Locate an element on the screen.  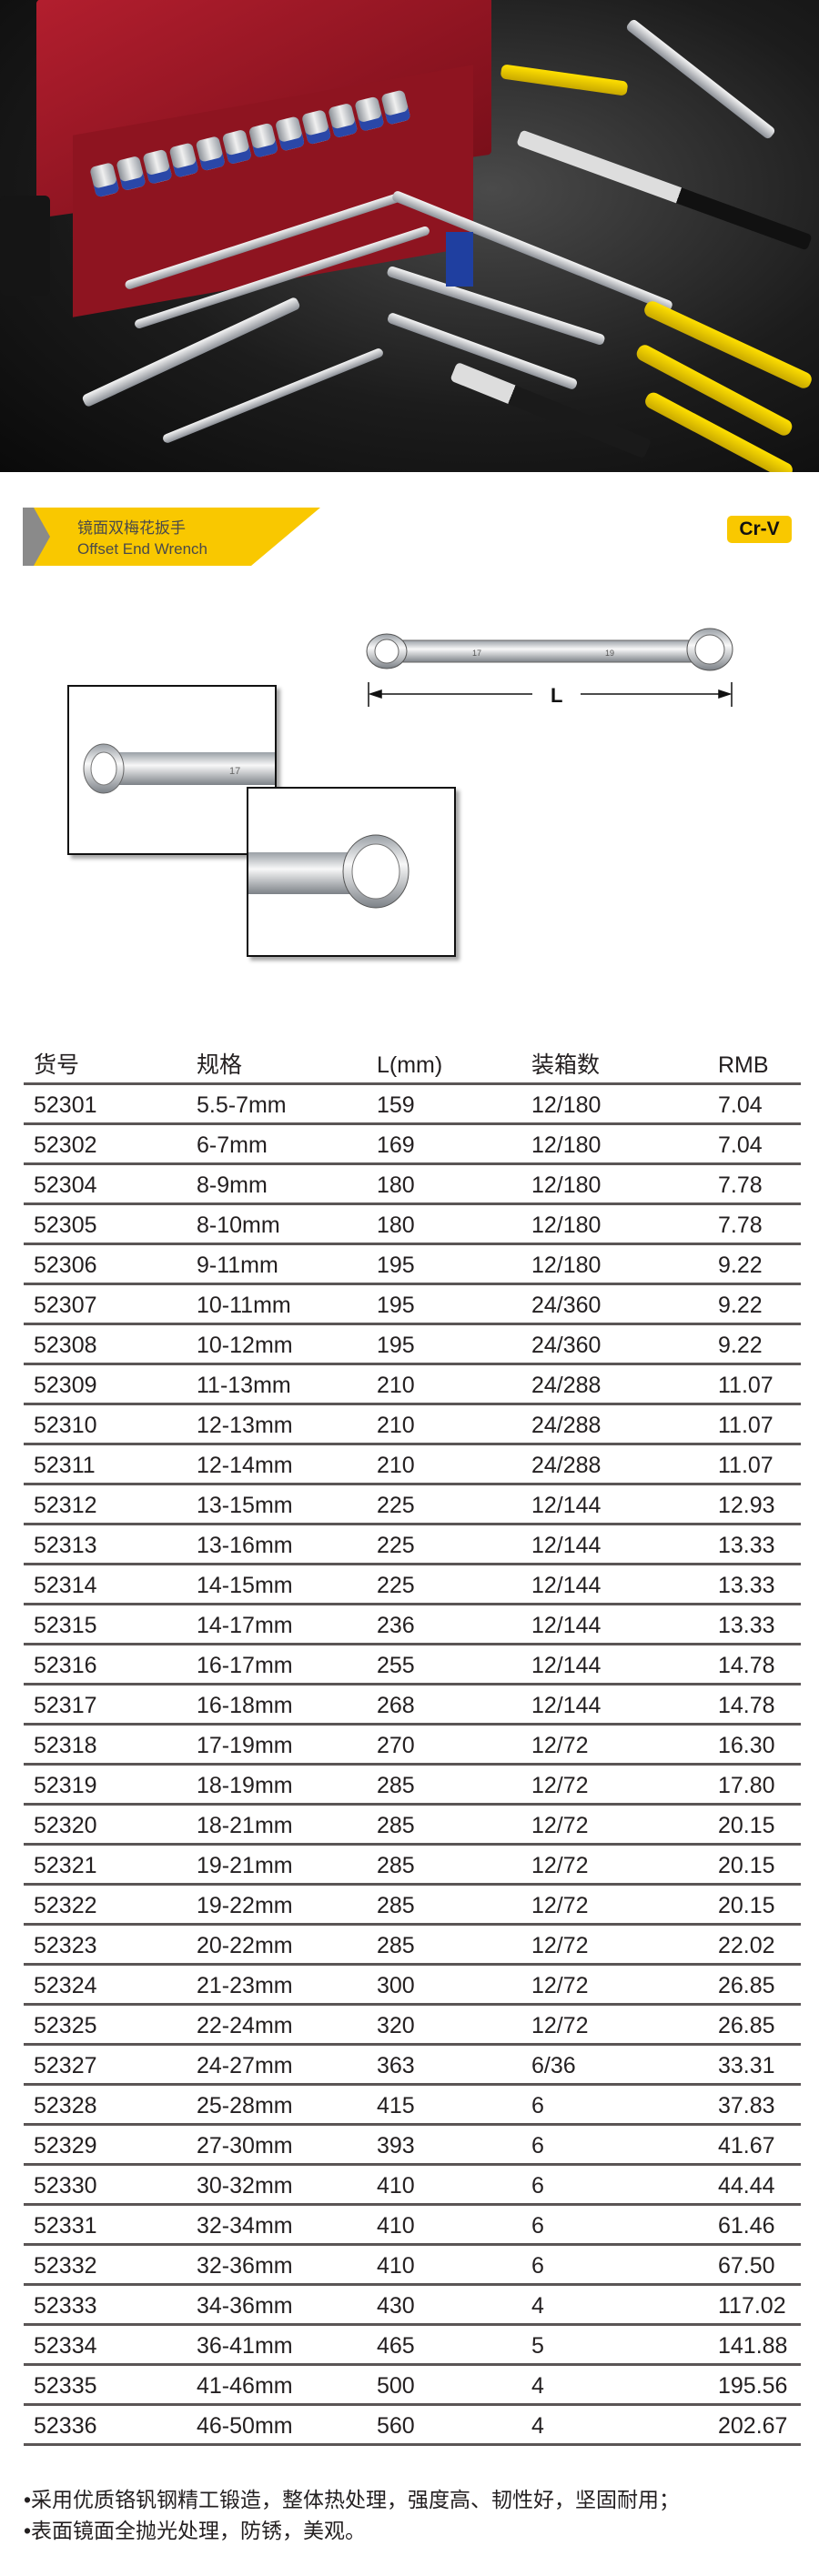
cell-spec: 12-14mm is located at coordinates (245, 1465).